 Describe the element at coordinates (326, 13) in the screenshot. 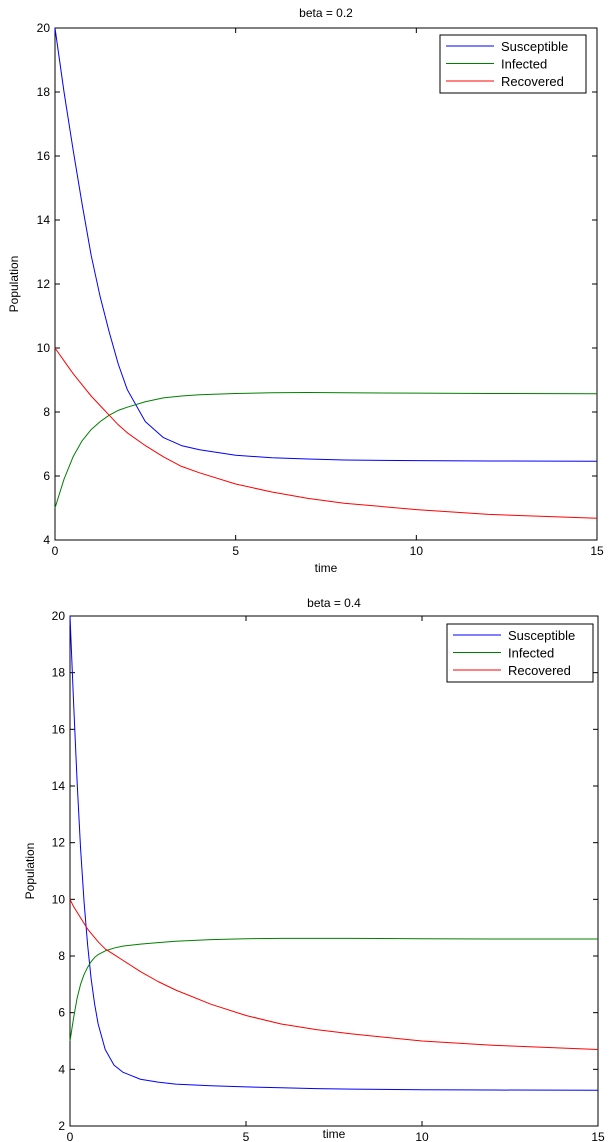

I see `chart-title: beta = 0.2` at that location.